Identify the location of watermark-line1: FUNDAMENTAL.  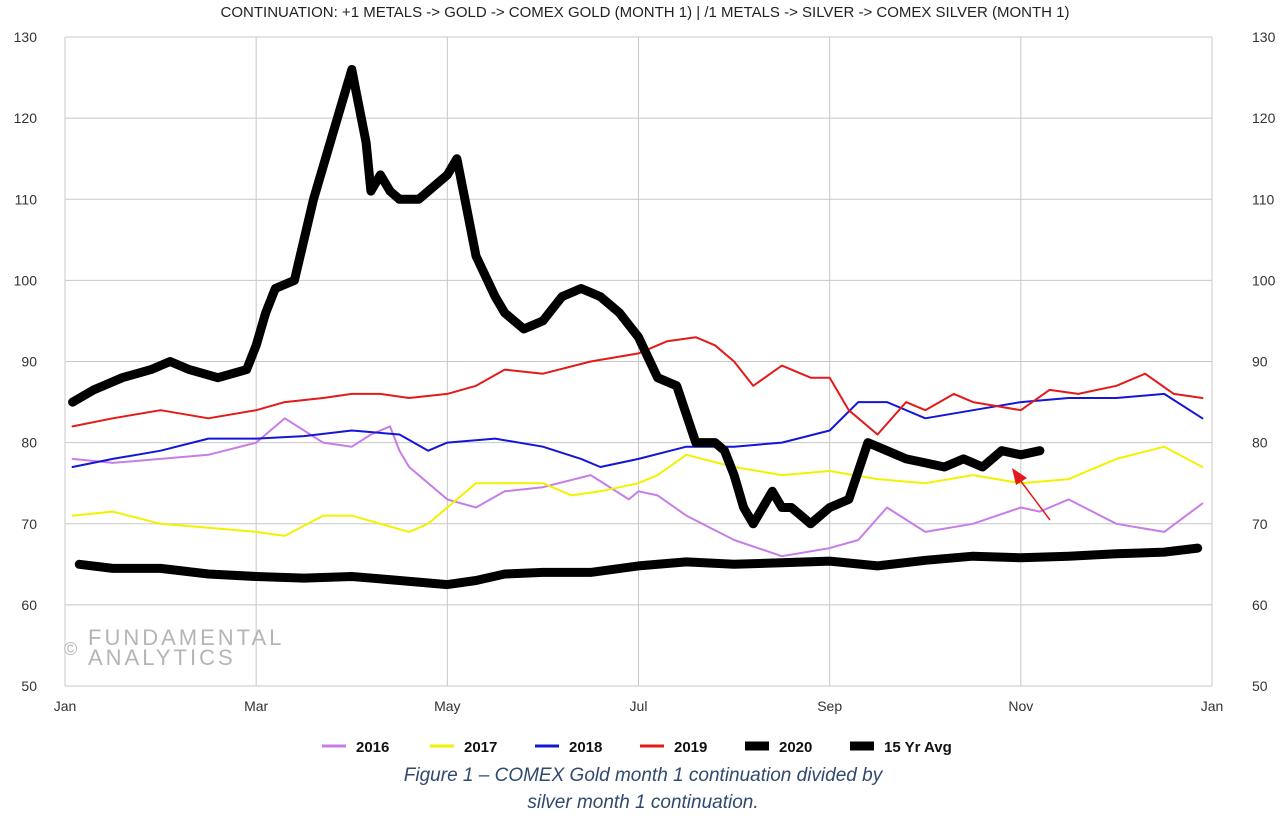
(186, 637).